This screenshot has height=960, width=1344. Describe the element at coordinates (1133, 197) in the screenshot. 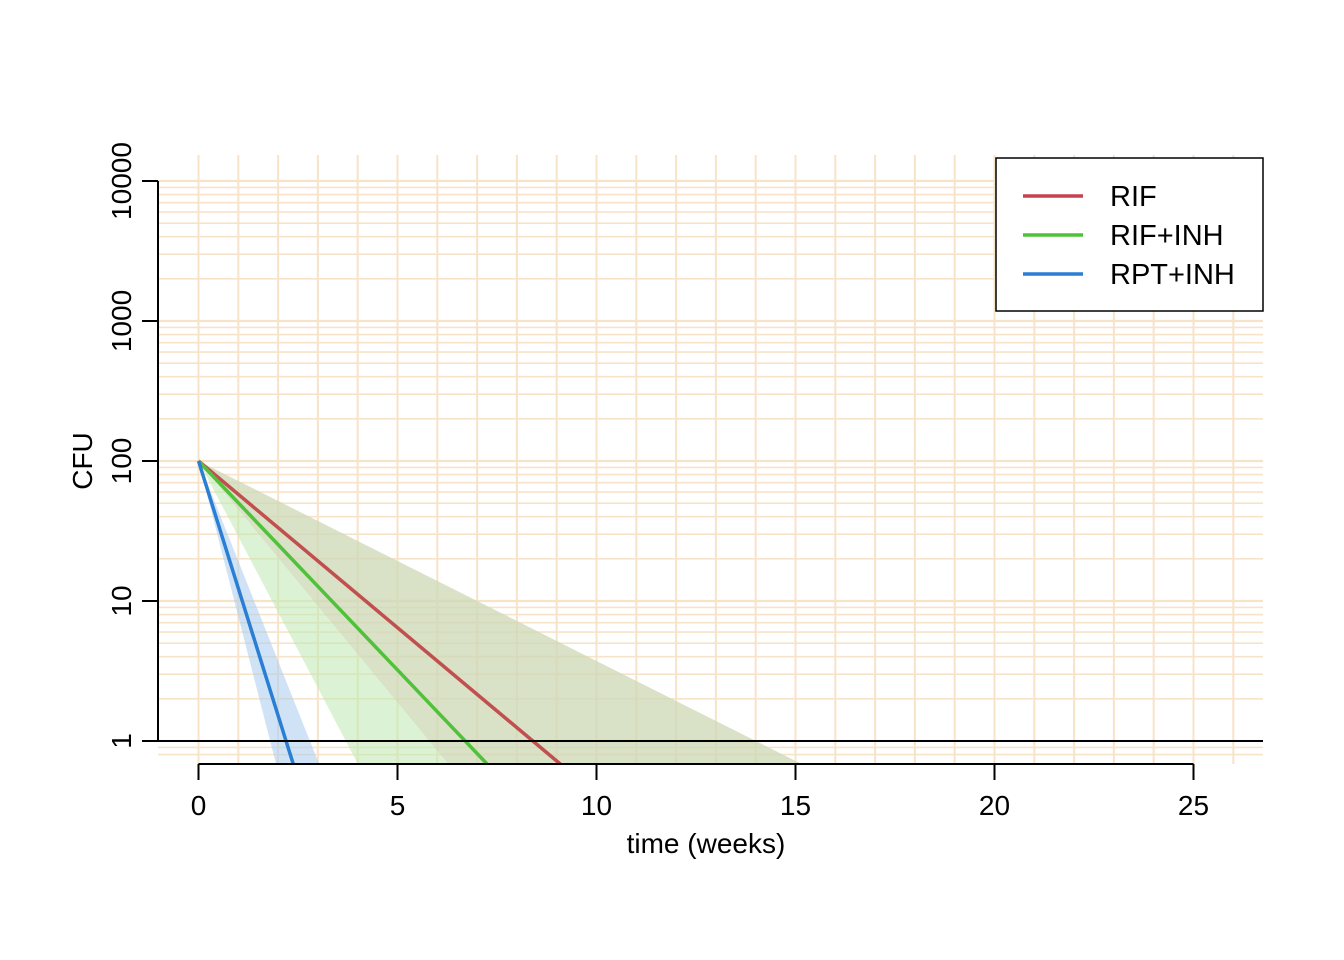

I see `legend-label: RIF` at that location.